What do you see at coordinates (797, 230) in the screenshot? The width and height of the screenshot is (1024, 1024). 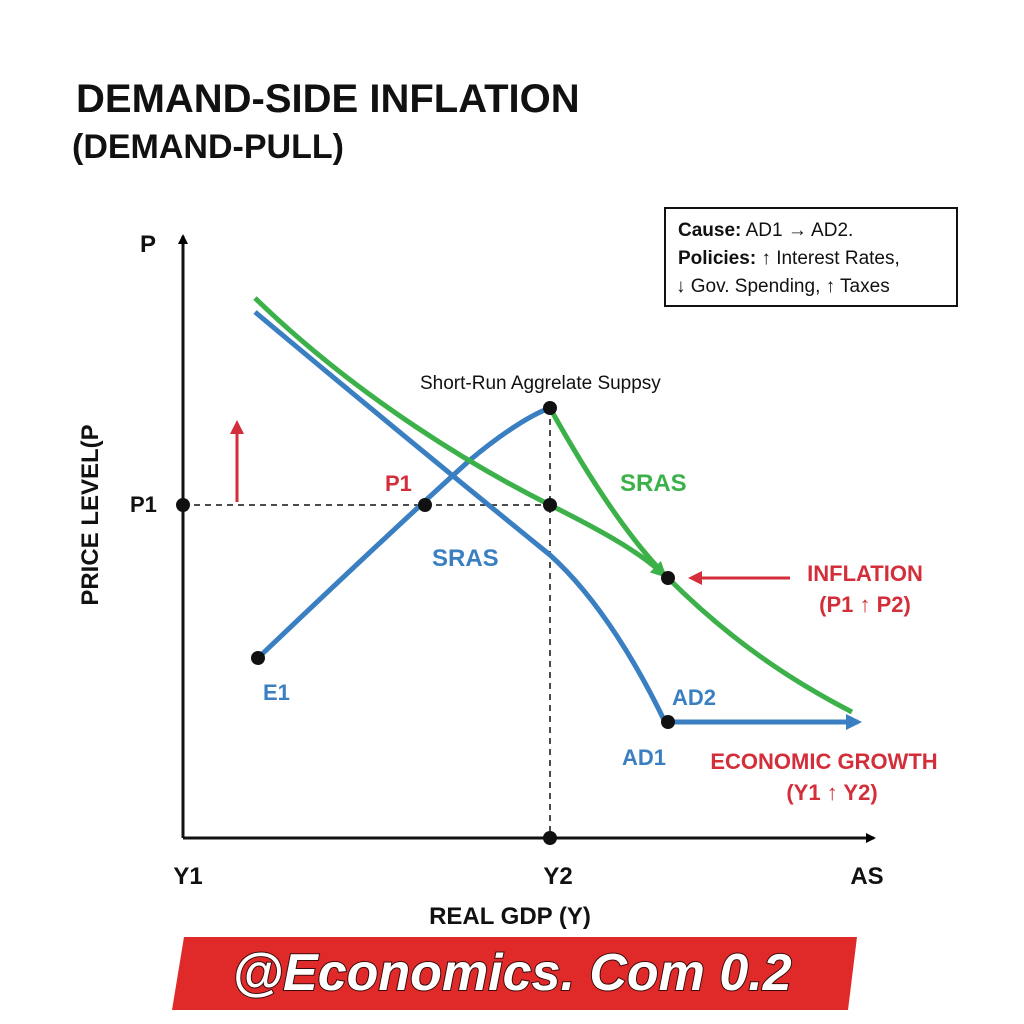 I see `note-text: AD1 → AD2.` at bounding box center [797, 230].